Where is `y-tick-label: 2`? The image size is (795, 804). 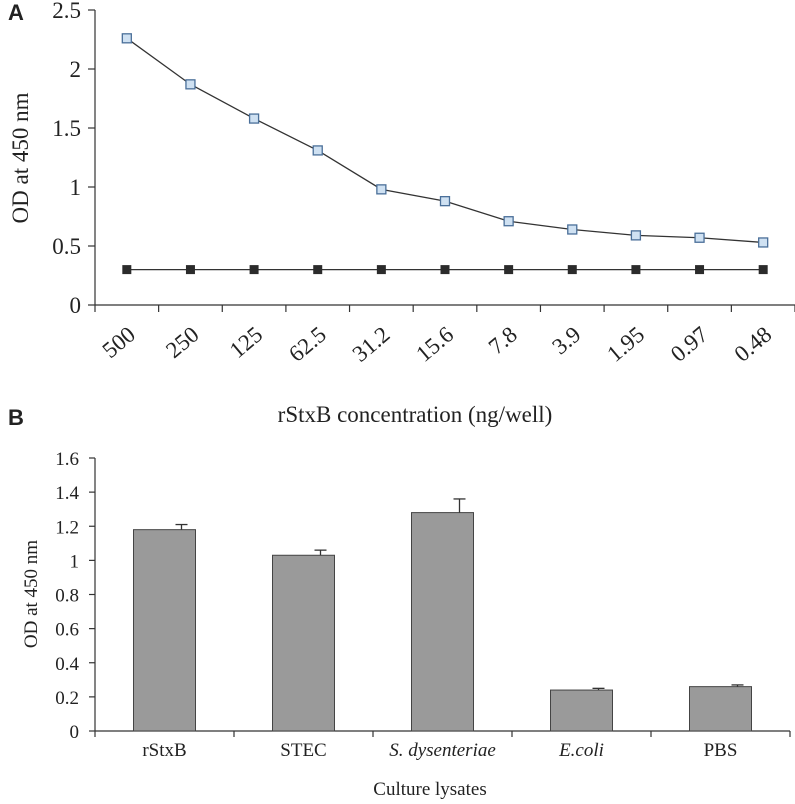 y-tick-label: 2 is located at coordinates (76, 69).